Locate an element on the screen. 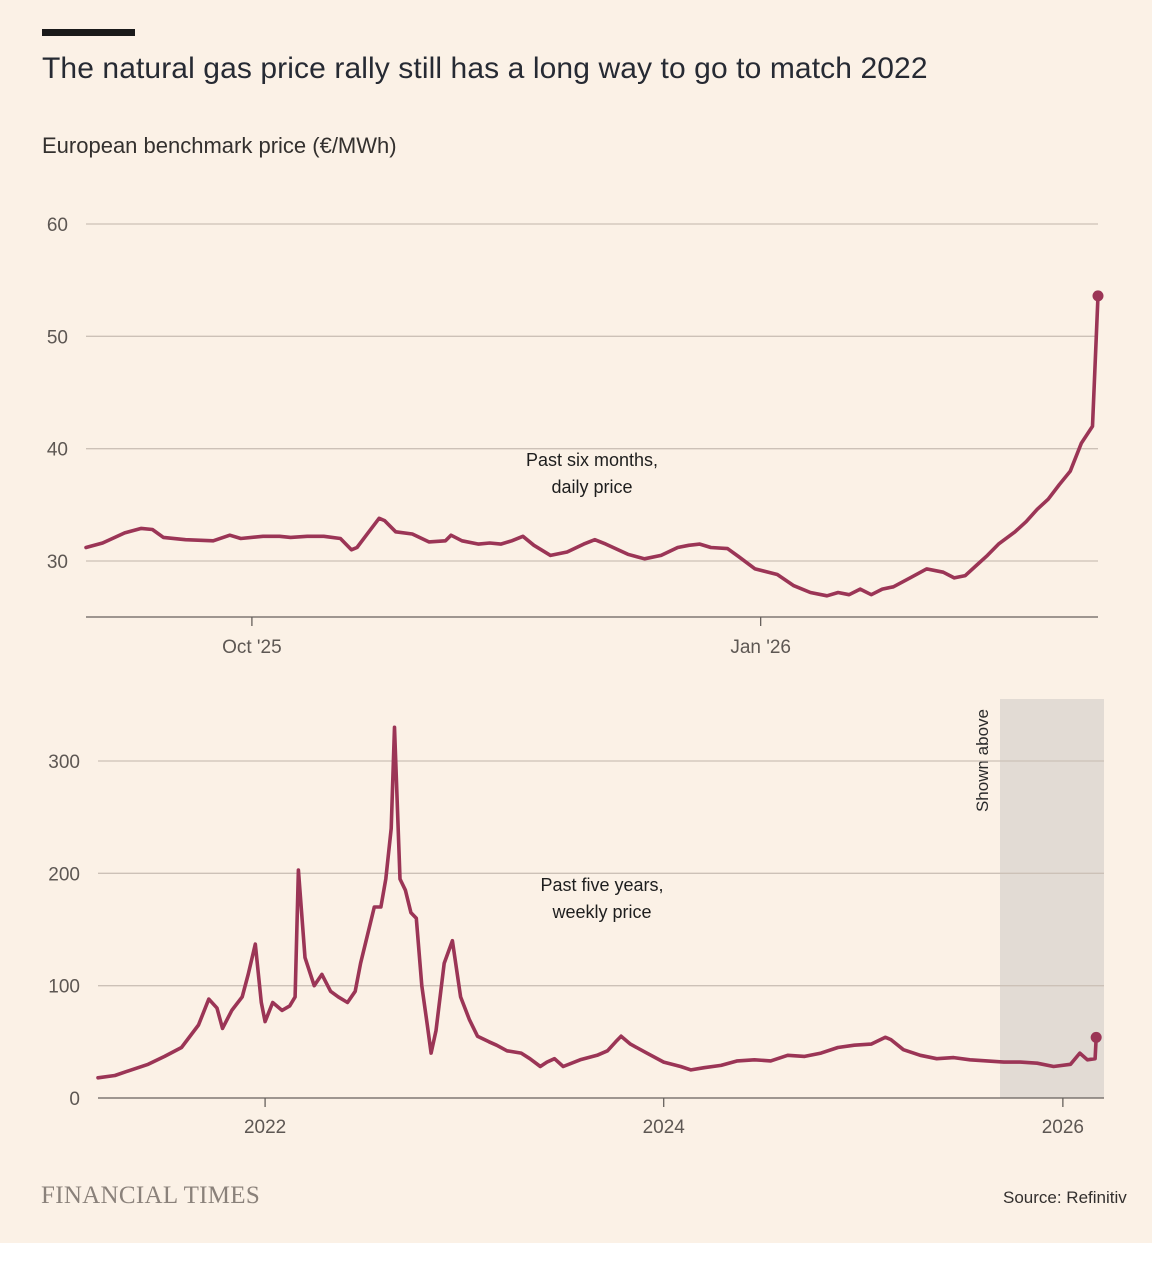 Image resolution: width=1152 pixels, height=1277 pixels. x-tick-label: Jan '26 is located at coordinates (760, 647).